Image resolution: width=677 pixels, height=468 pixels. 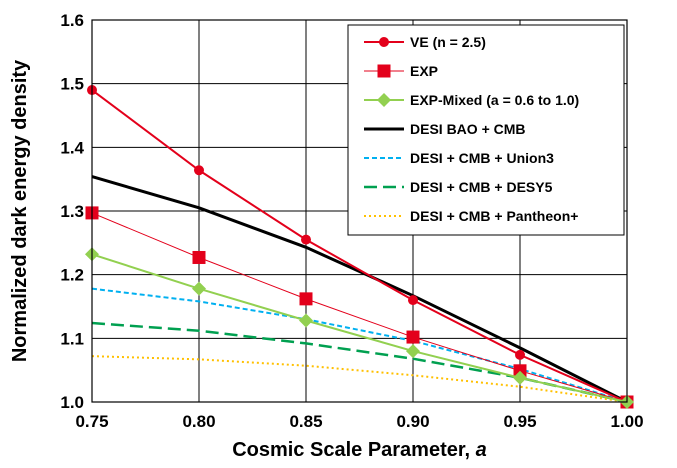 I want to click on x-tick-label: 0.85, so click(x=305, y=421).